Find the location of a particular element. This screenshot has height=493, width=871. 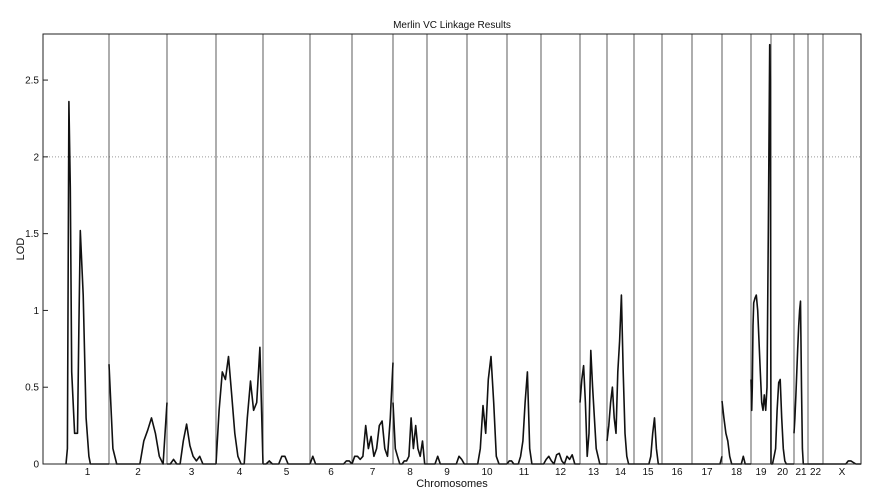

y-tick-label: 0 is located at coordinates (36, 465).